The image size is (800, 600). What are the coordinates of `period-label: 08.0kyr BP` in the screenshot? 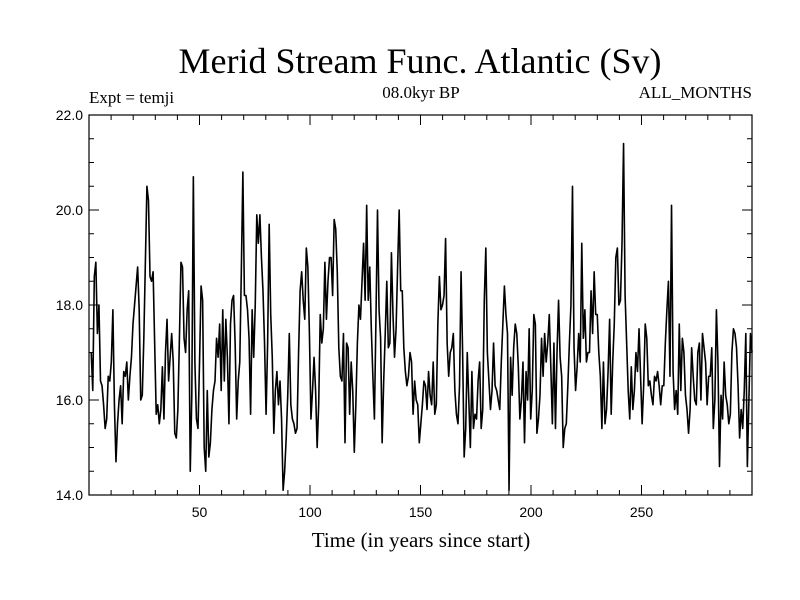 It's located at (420, 92).